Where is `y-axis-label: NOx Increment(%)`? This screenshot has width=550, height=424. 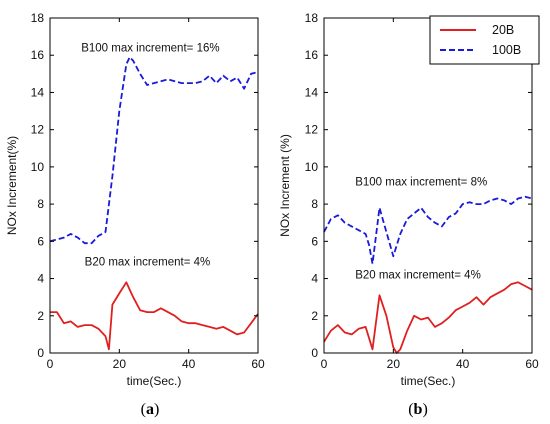 y-axis-label: NOx Increment(%) is located at coordinates (12, 185).